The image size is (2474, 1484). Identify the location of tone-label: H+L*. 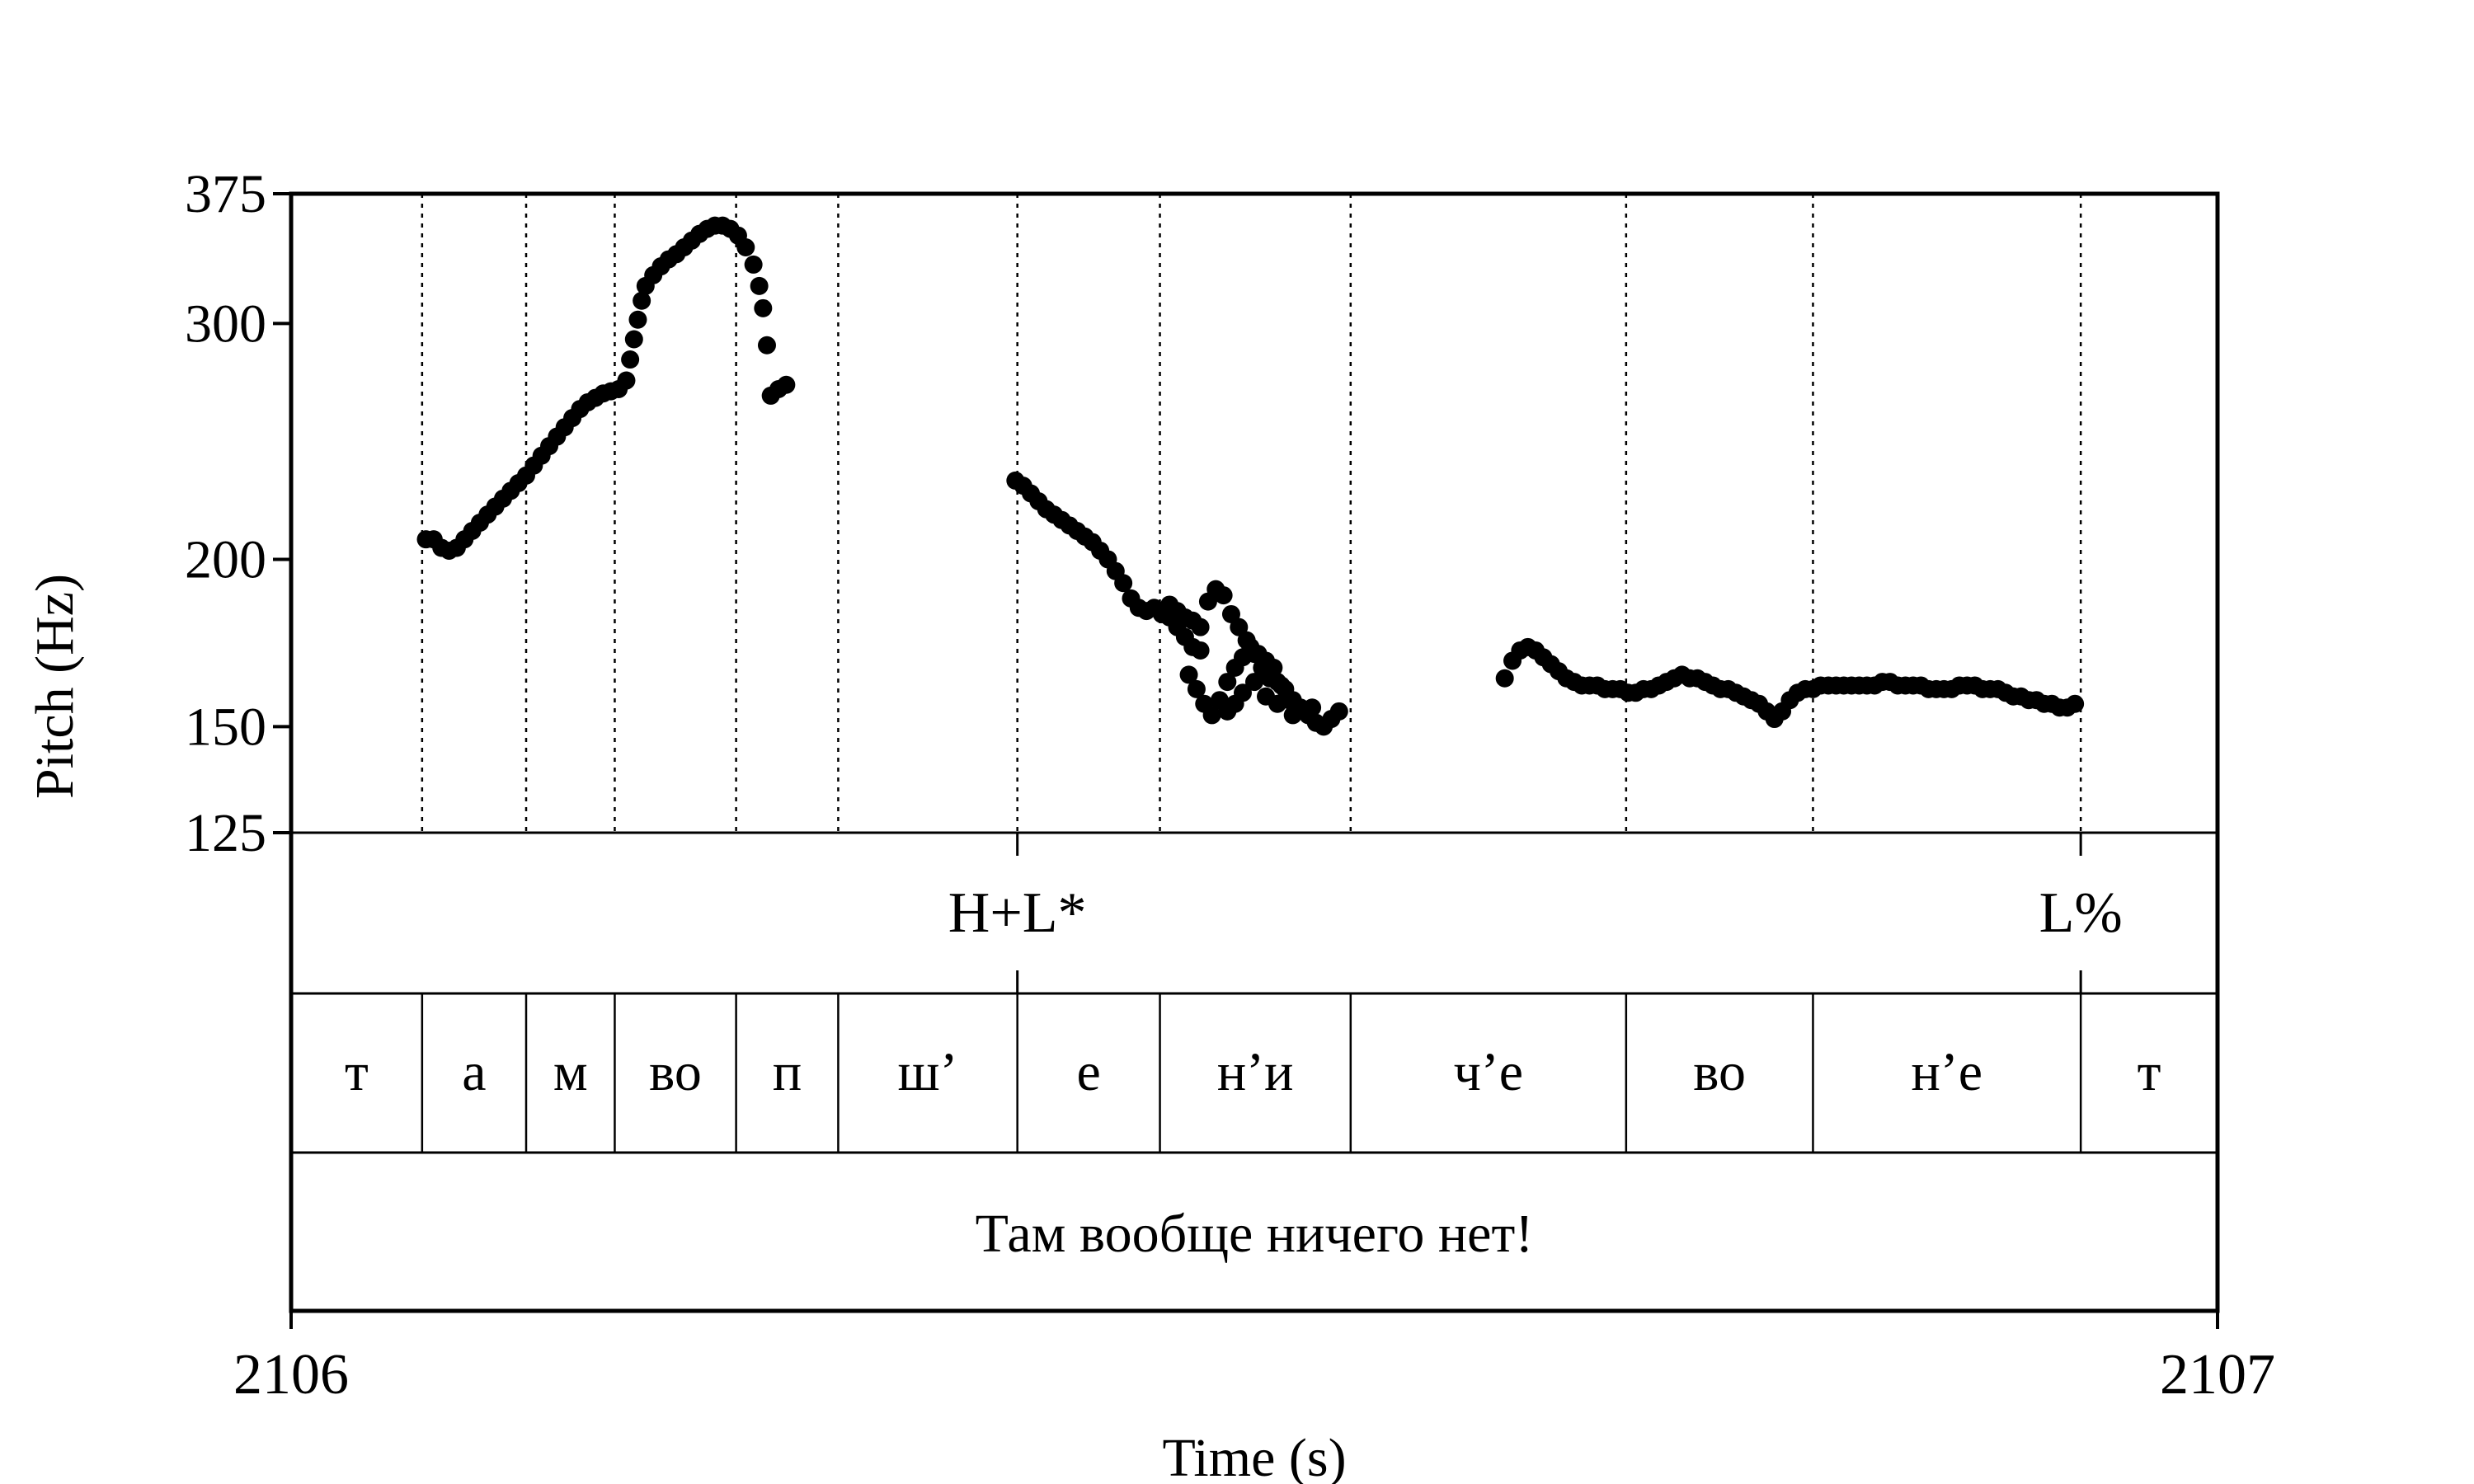
(1017, 913).